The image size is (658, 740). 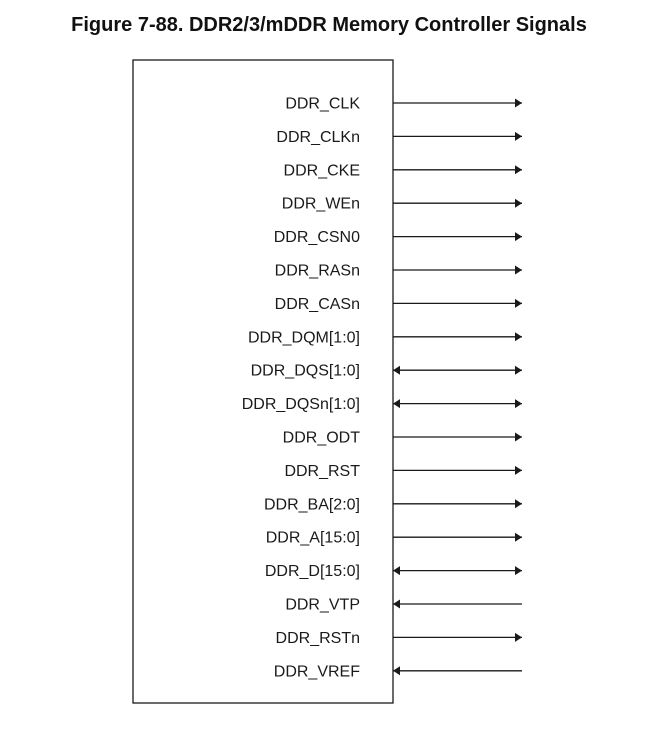 I want to click on signal-label: DDR_DQS[1:0], so click(x=305, y=371).